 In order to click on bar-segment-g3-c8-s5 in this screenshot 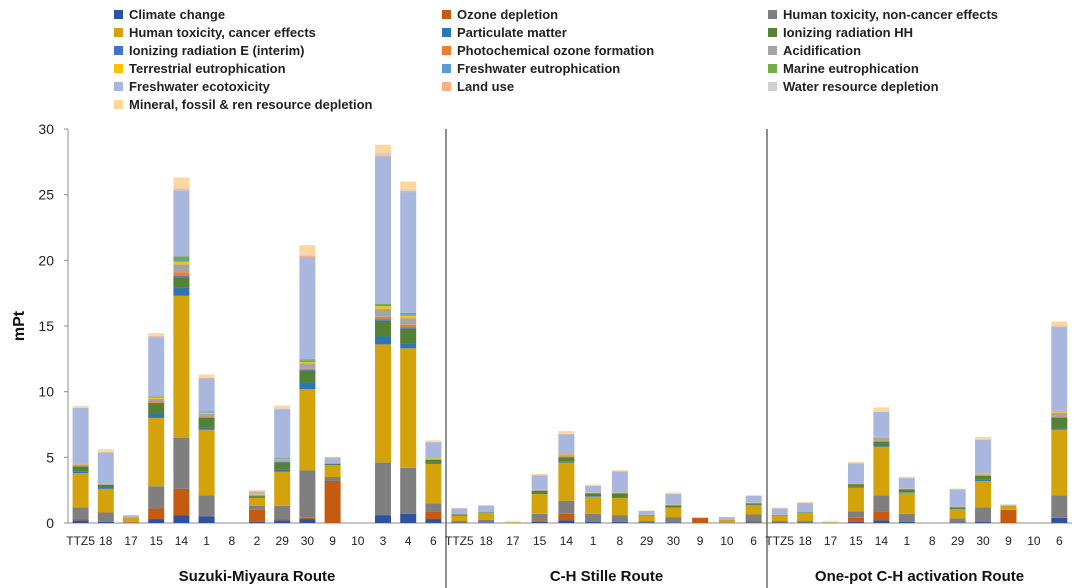, I will do `click(957, 509)`.